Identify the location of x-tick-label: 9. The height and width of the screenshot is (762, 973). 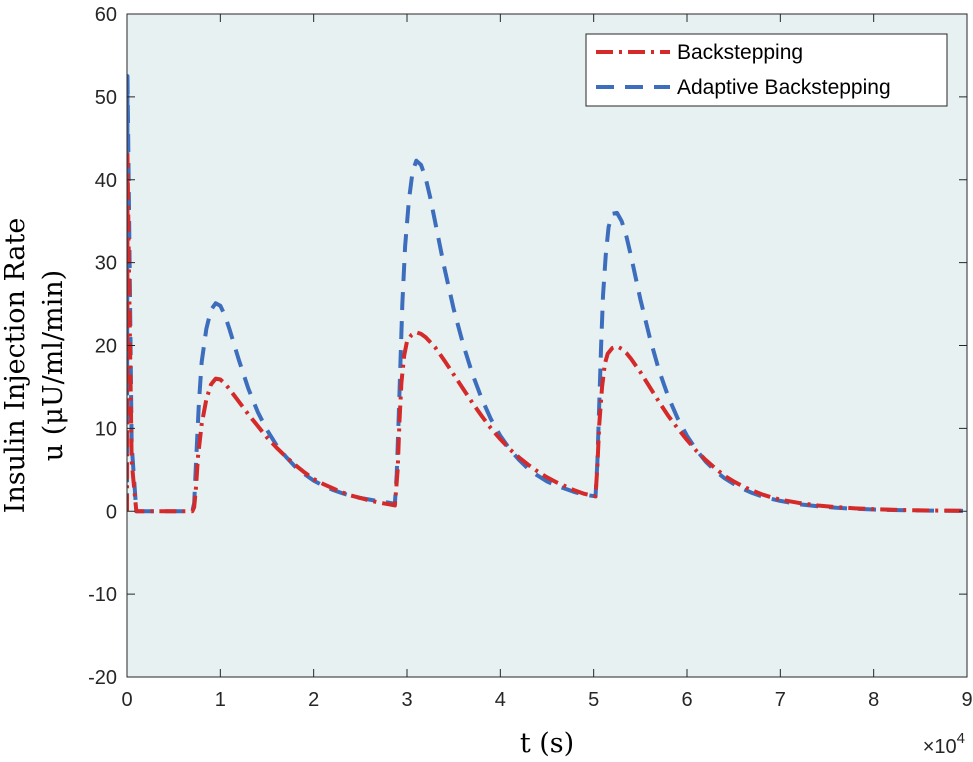
(966, 700).